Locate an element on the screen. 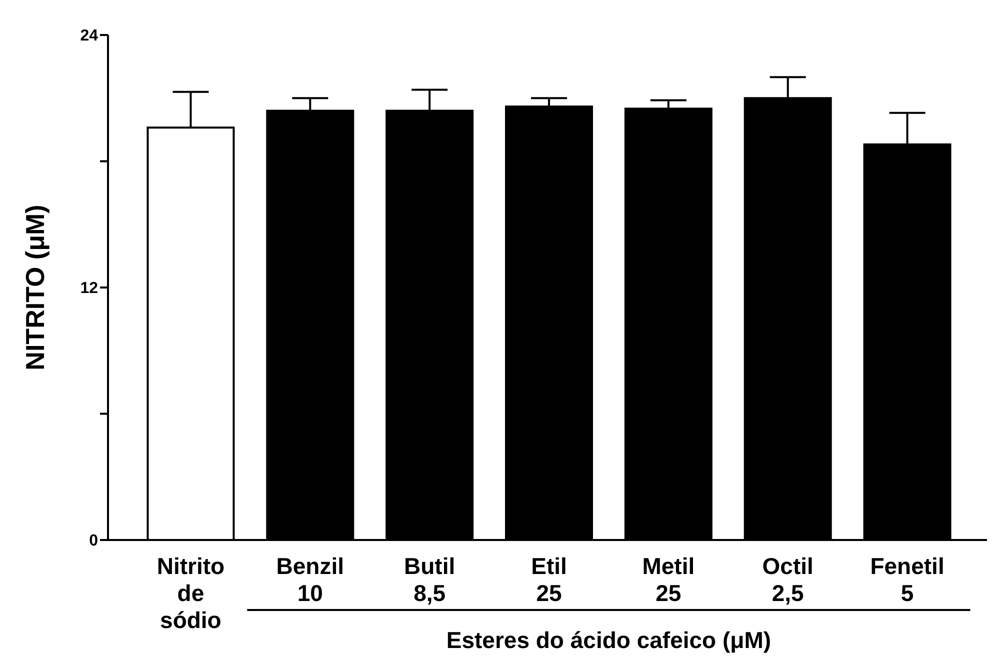  x-tick-label: Butil 8,5 is located at coordinates (430, 579).